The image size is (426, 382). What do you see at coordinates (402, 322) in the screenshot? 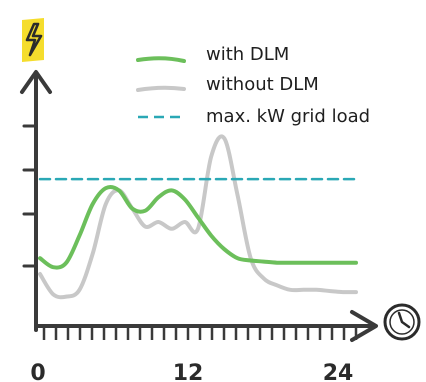
I see `clock-icon` at bounding box center [402, 322].